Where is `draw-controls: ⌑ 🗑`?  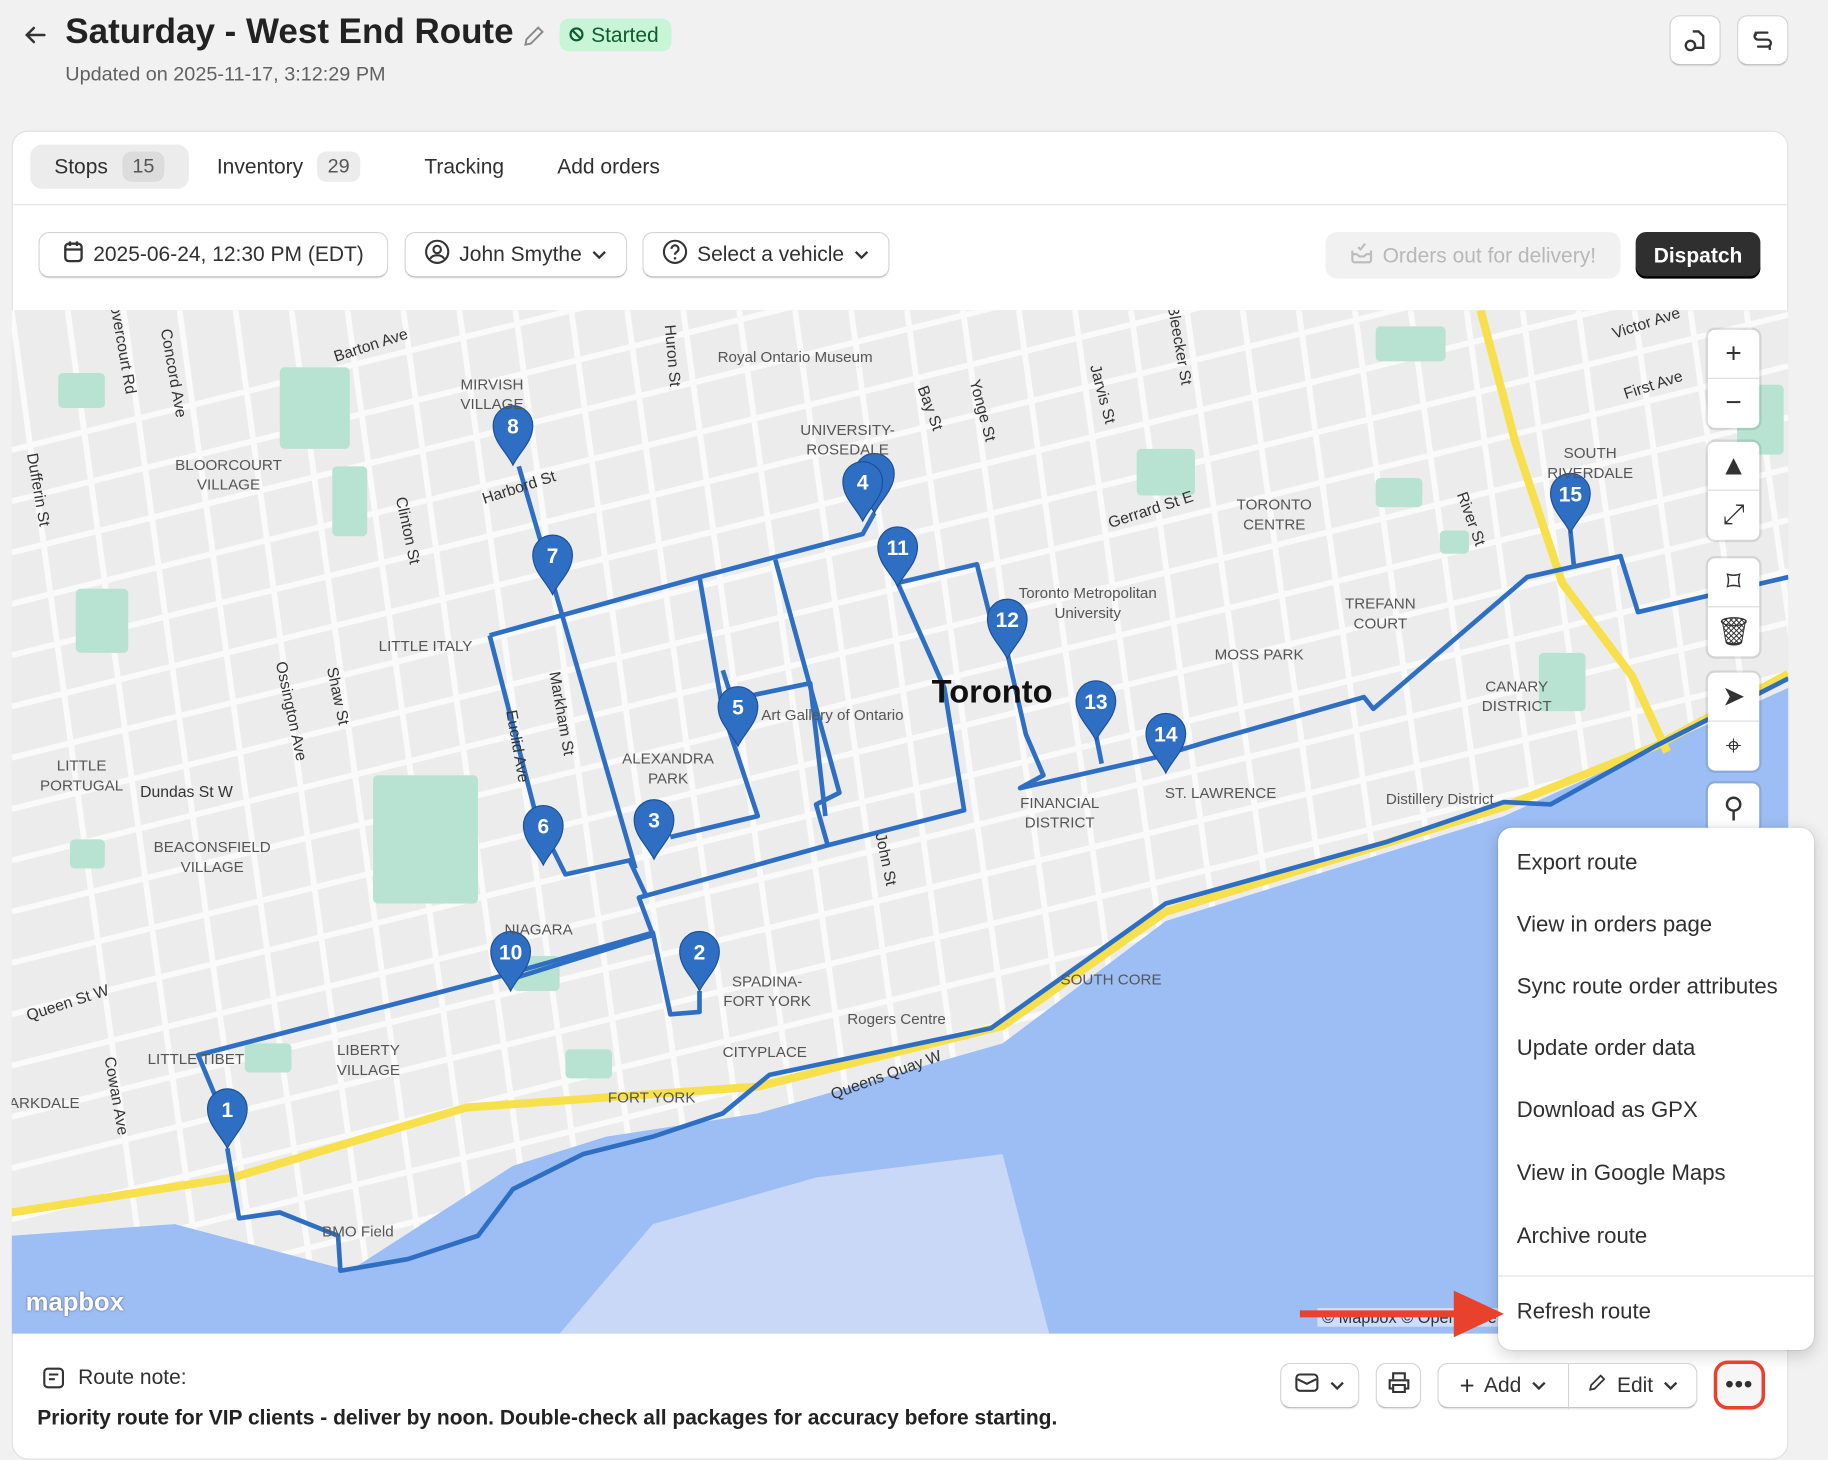
draw-controls: ⌑ 🗑 is located at coordinates (1733, 607).